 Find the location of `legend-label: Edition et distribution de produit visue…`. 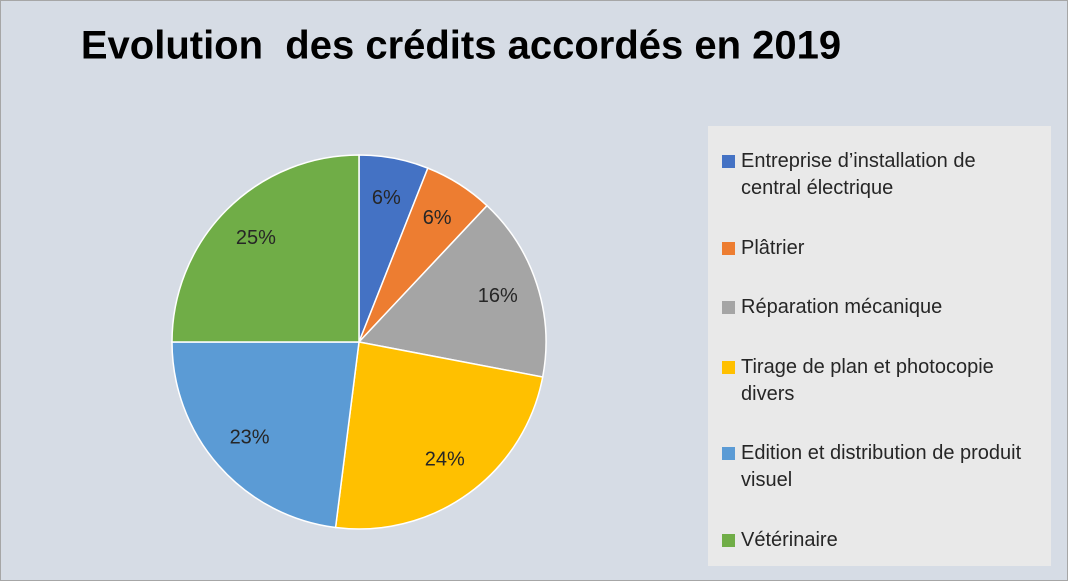

legend-label: Edition et distribution de produit visue… is located at coordinates (881, 467).